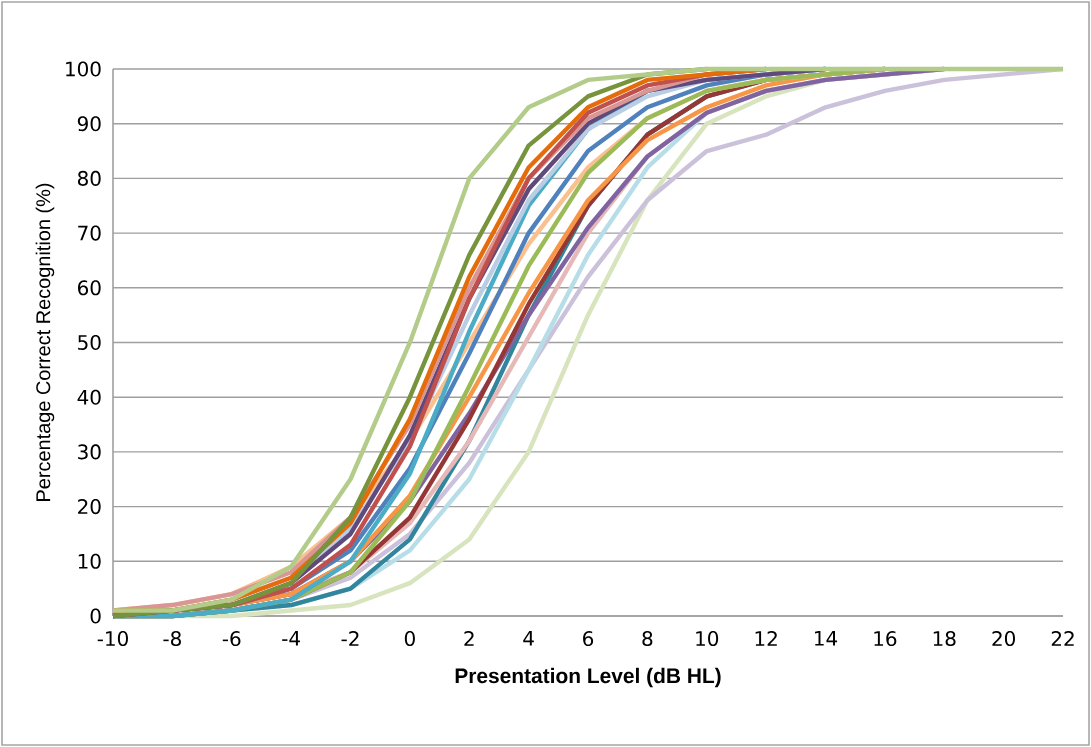  Describe the element at coordinates (647, 639) in the screenshot. I see `x-tick-label: 8` at that location.